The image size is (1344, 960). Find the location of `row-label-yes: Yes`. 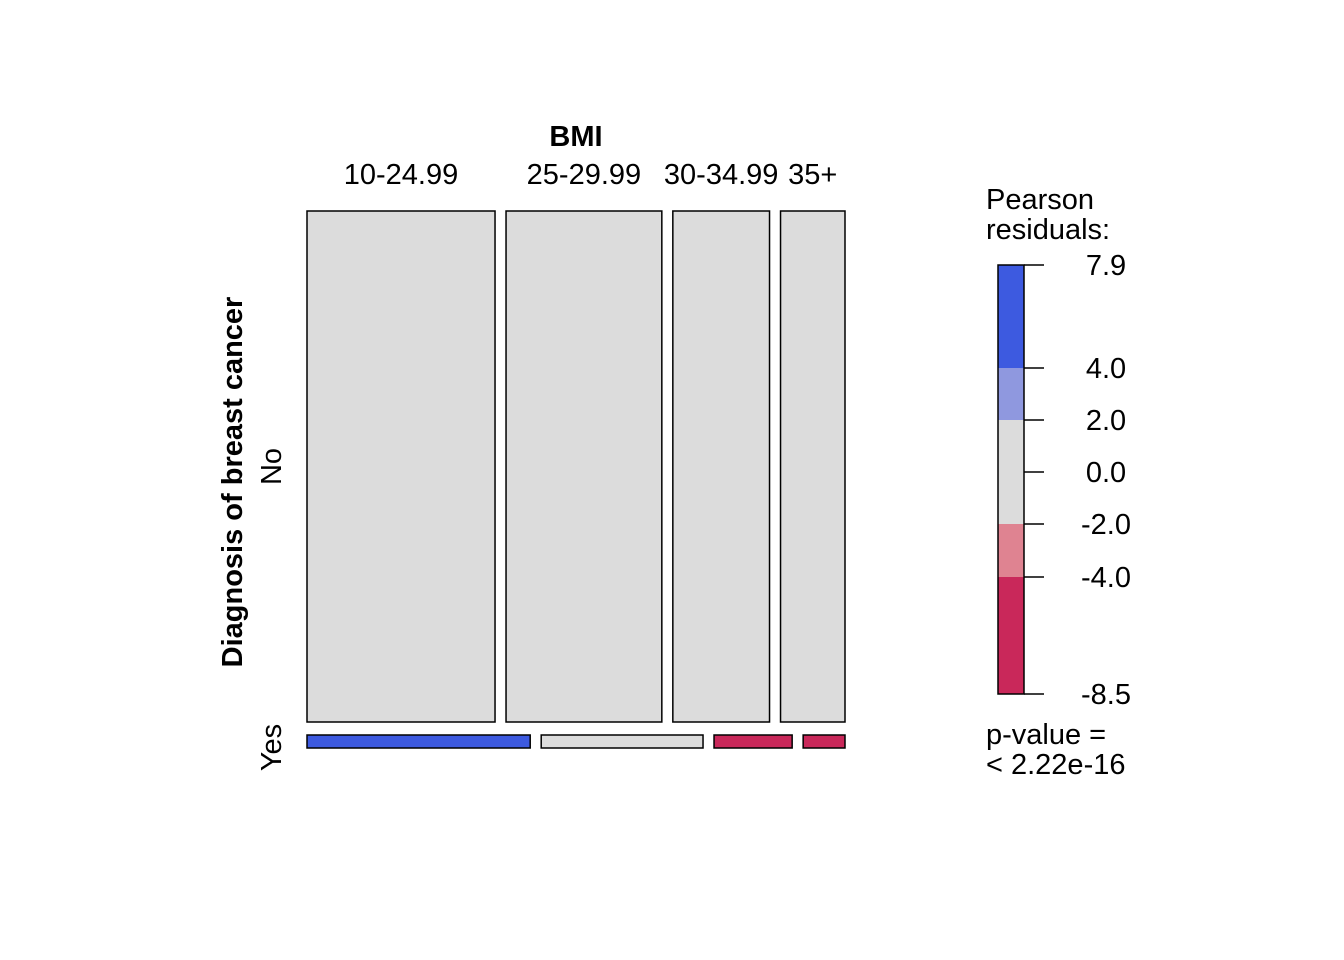

row-label-yes: Yes is located at coordinates (272, 747).